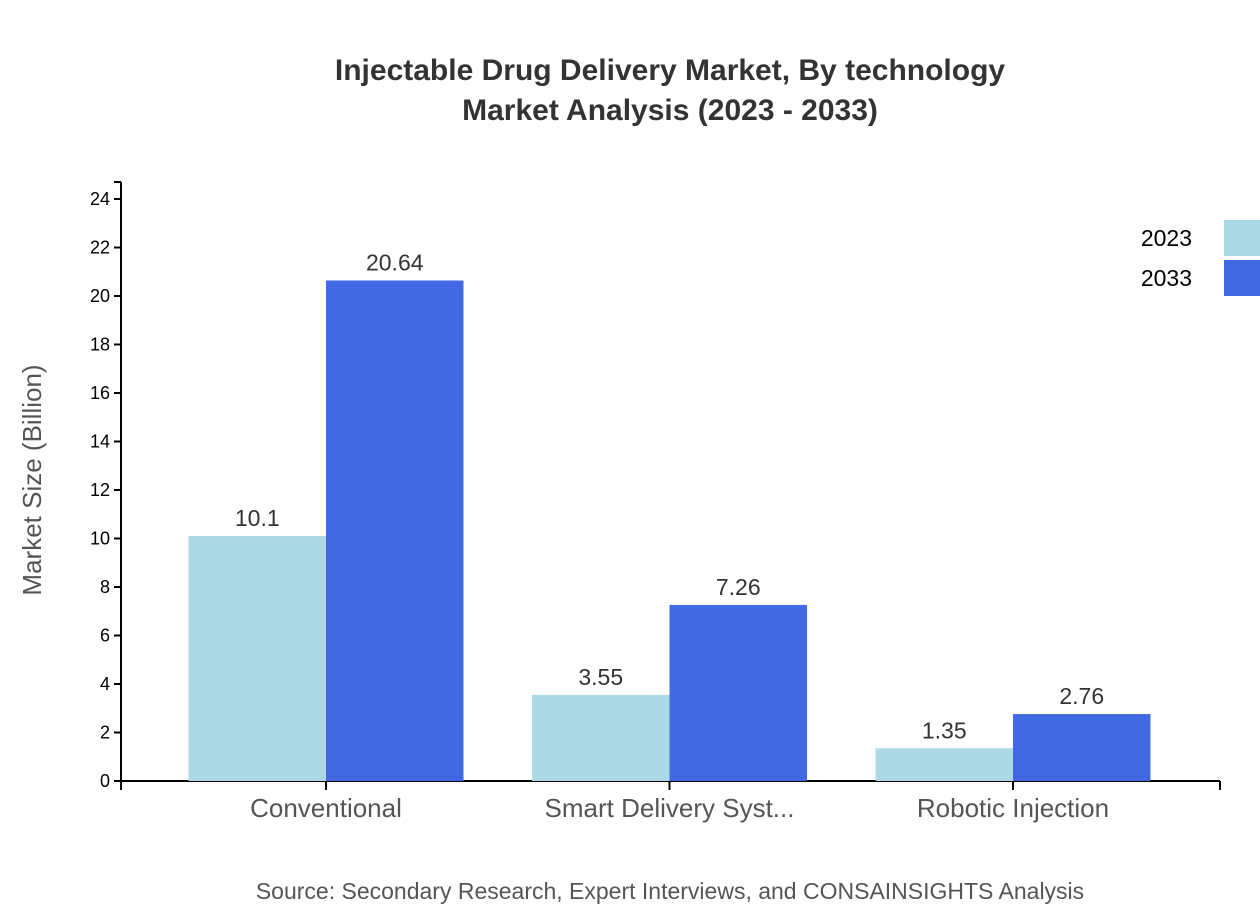  Describe the element at coordinates (100, 199) in the screenshot. I see `y-tick-label: 24` at that location.